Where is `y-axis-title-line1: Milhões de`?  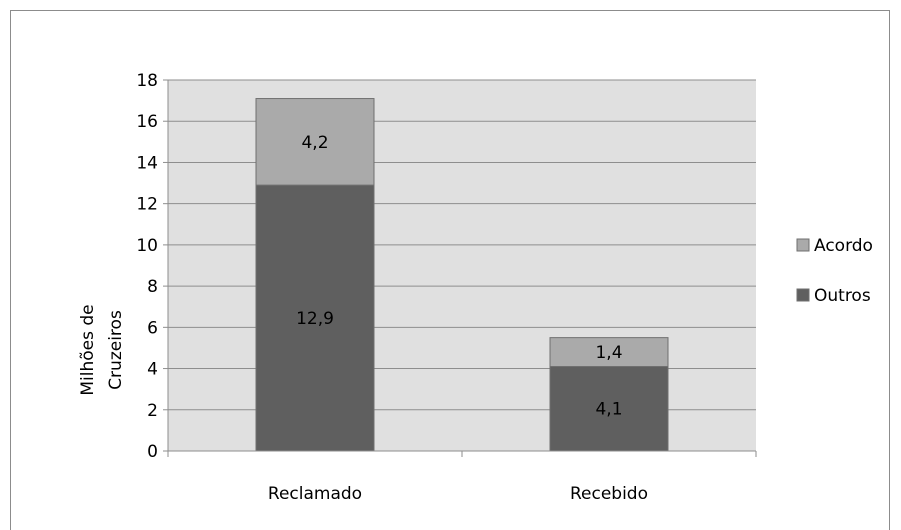 y-axis-title-line1: Milhões de is located at coordinates (88, 349).